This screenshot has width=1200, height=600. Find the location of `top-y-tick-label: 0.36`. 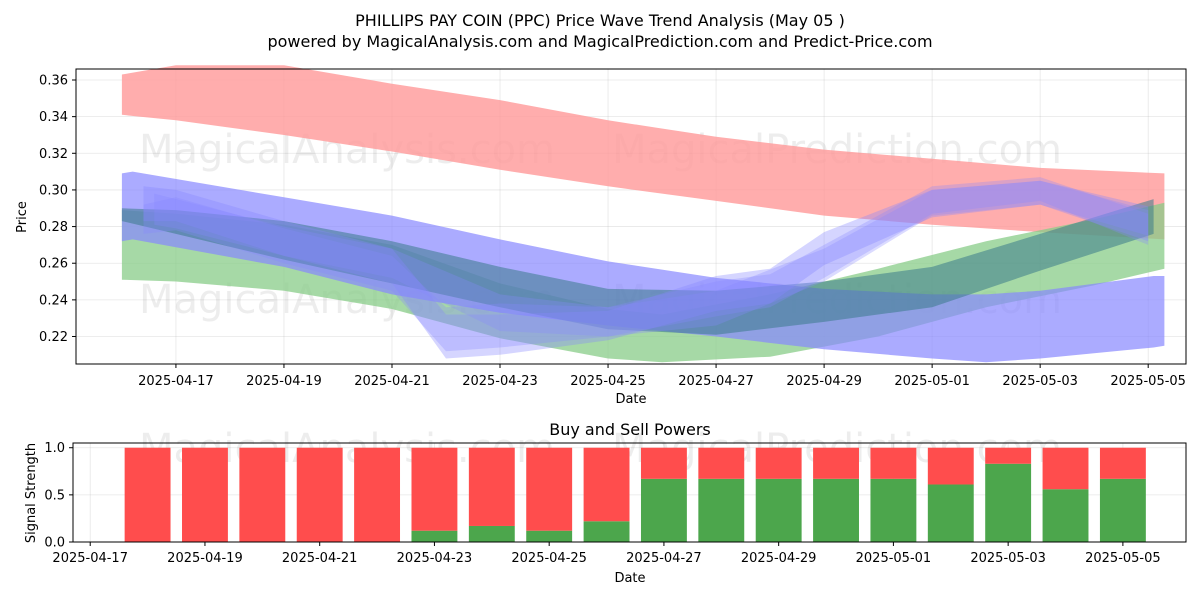

top-y-tick-label: 0.36 is located at coordinates (53, 80).